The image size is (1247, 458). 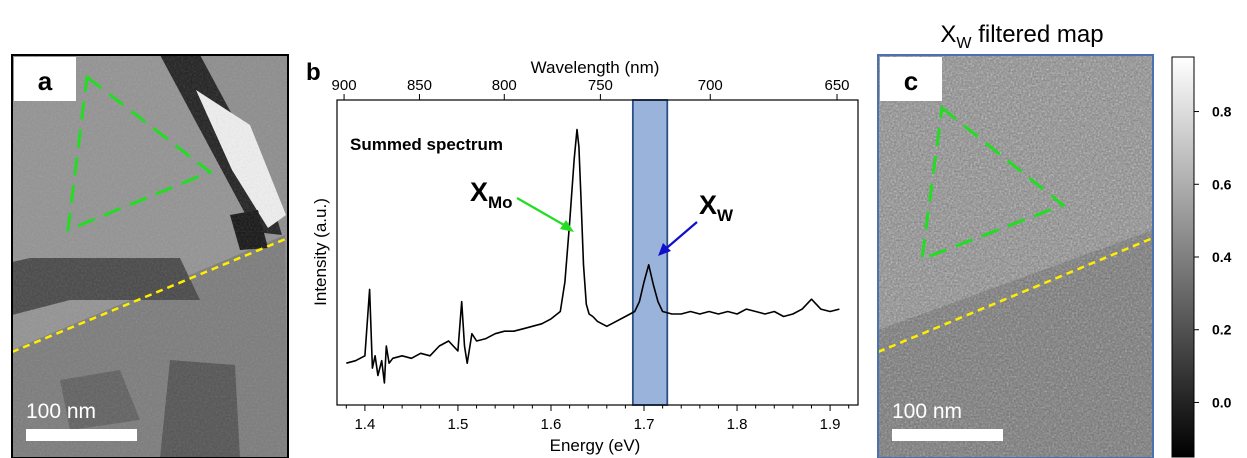 What do you see at coordinates (993, 183) in the screenshot?
I see `map-triangle-outline` at bounding box center [993, 183].